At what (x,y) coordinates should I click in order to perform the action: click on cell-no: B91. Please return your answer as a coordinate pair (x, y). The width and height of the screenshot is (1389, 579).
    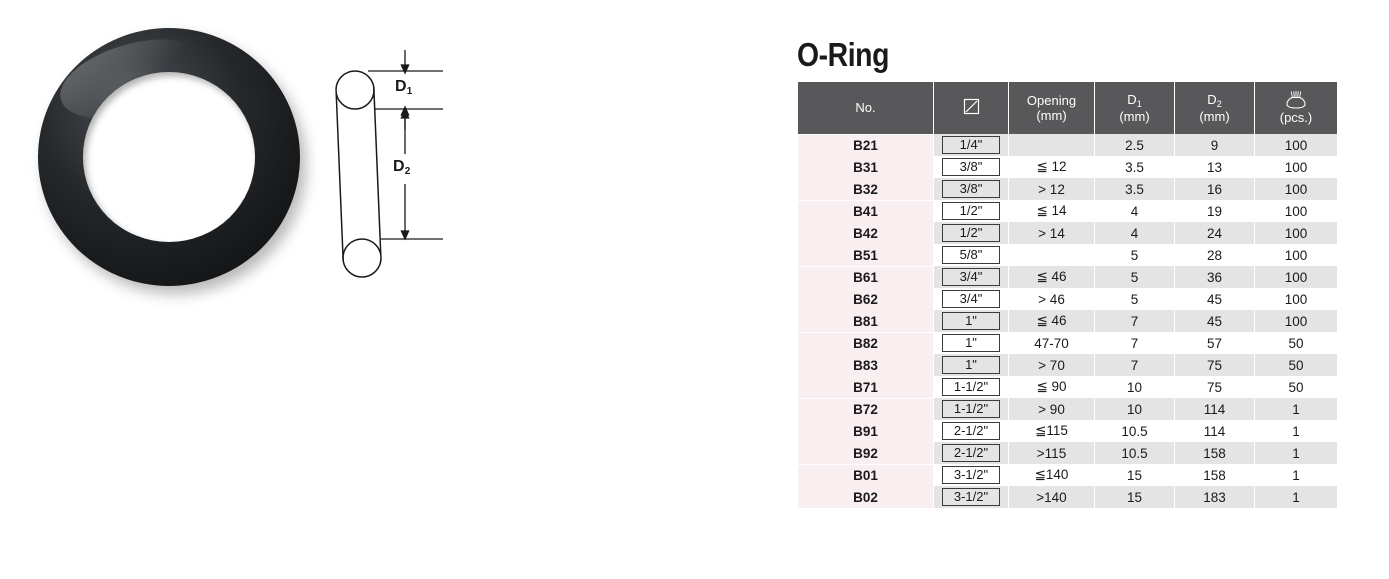
    Looking at the image, I should click on (865, 431).